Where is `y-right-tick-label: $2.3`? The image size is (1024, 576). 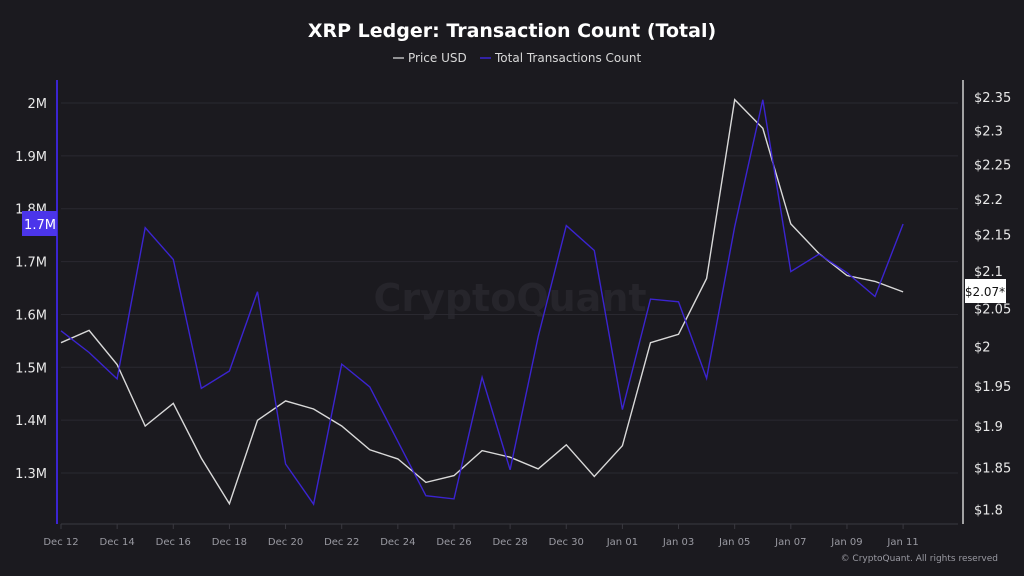 y-right-tick-label: $2.3 is located at coordinates (988, 131).